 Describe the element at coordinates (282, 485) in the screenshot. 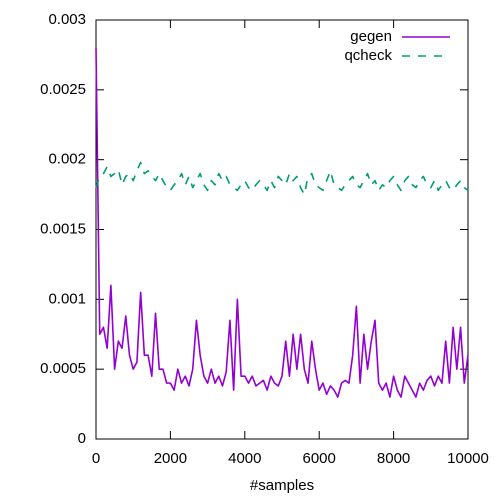

I see `x-axis-label: #samples` at that location.